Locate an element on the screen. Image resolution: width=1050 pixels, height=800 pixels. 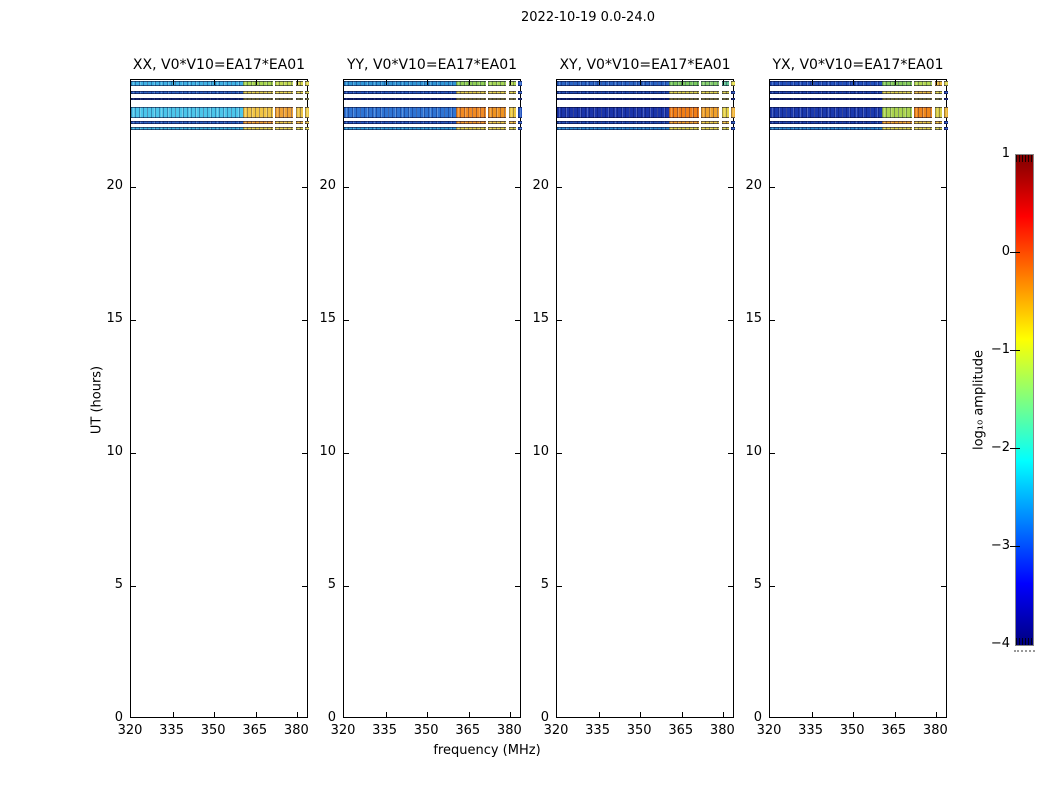
panel-title: YX, V0*V10=EA17*EA01 is located at coordinates (858, 65).